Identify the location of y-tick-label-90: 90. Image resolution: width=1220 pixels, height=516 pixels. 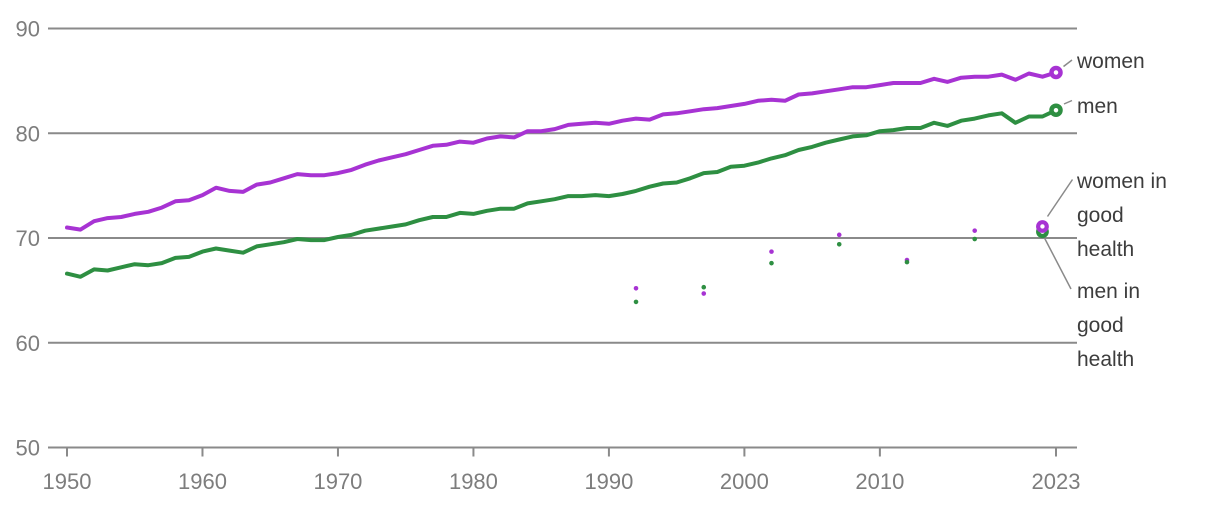
(28, 29).